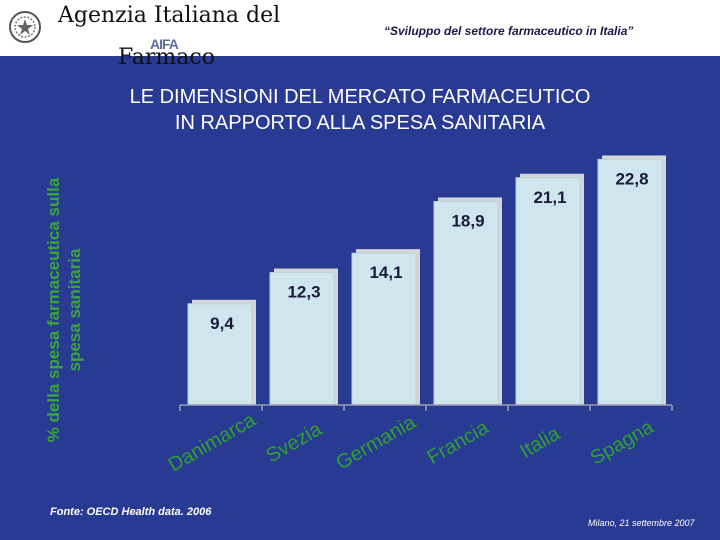 This screenshot has height=540, width=720. What do you see at coordinates (466, 303) in the screenshot?
I see `bar-francia` at bounding box center [466, 303].